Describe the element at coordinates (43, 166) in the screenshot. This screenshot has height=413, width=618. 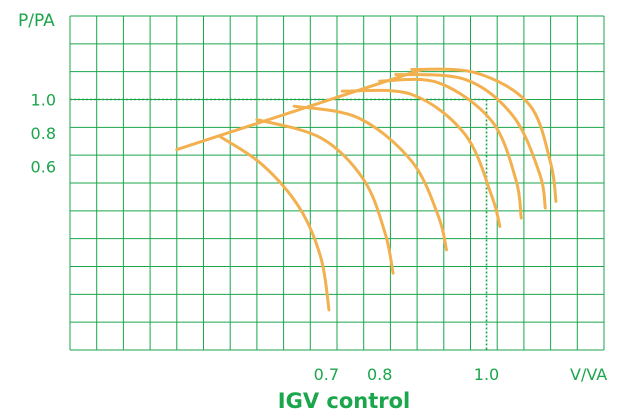
I see `y-tick-label: 0.6` at that location.